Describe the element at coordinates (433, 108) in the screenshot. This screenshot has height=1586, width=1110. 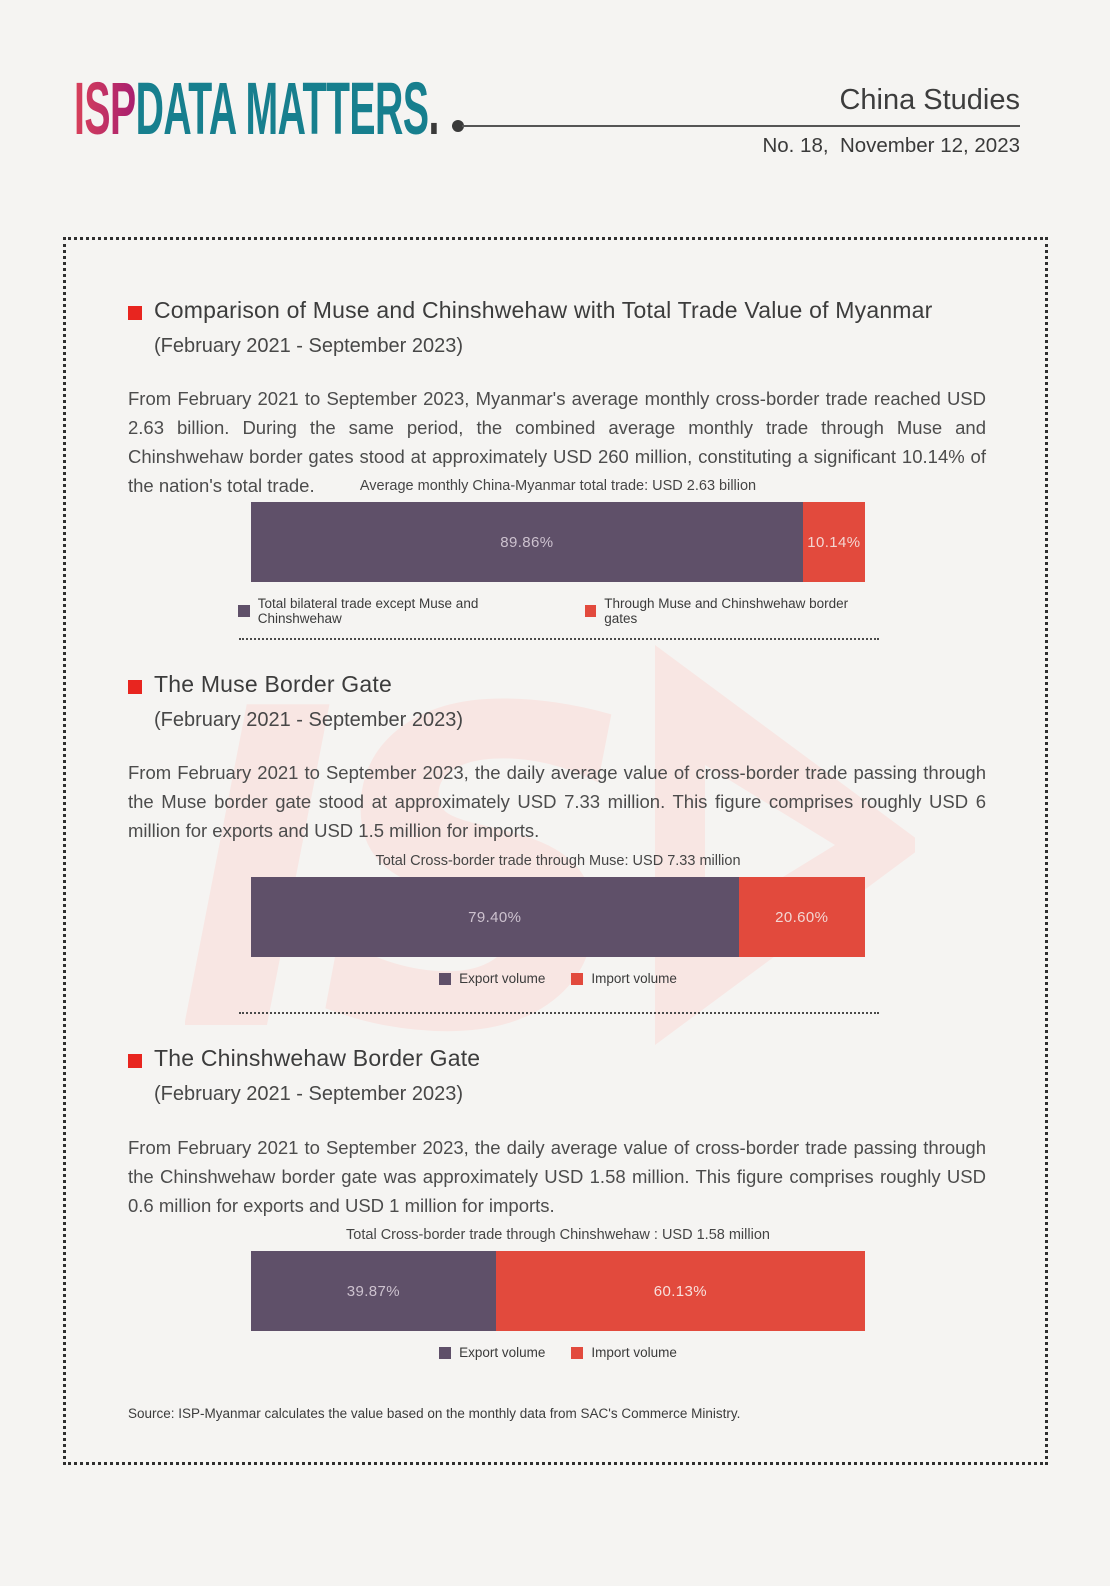
I see `logo-period: .` at that location.